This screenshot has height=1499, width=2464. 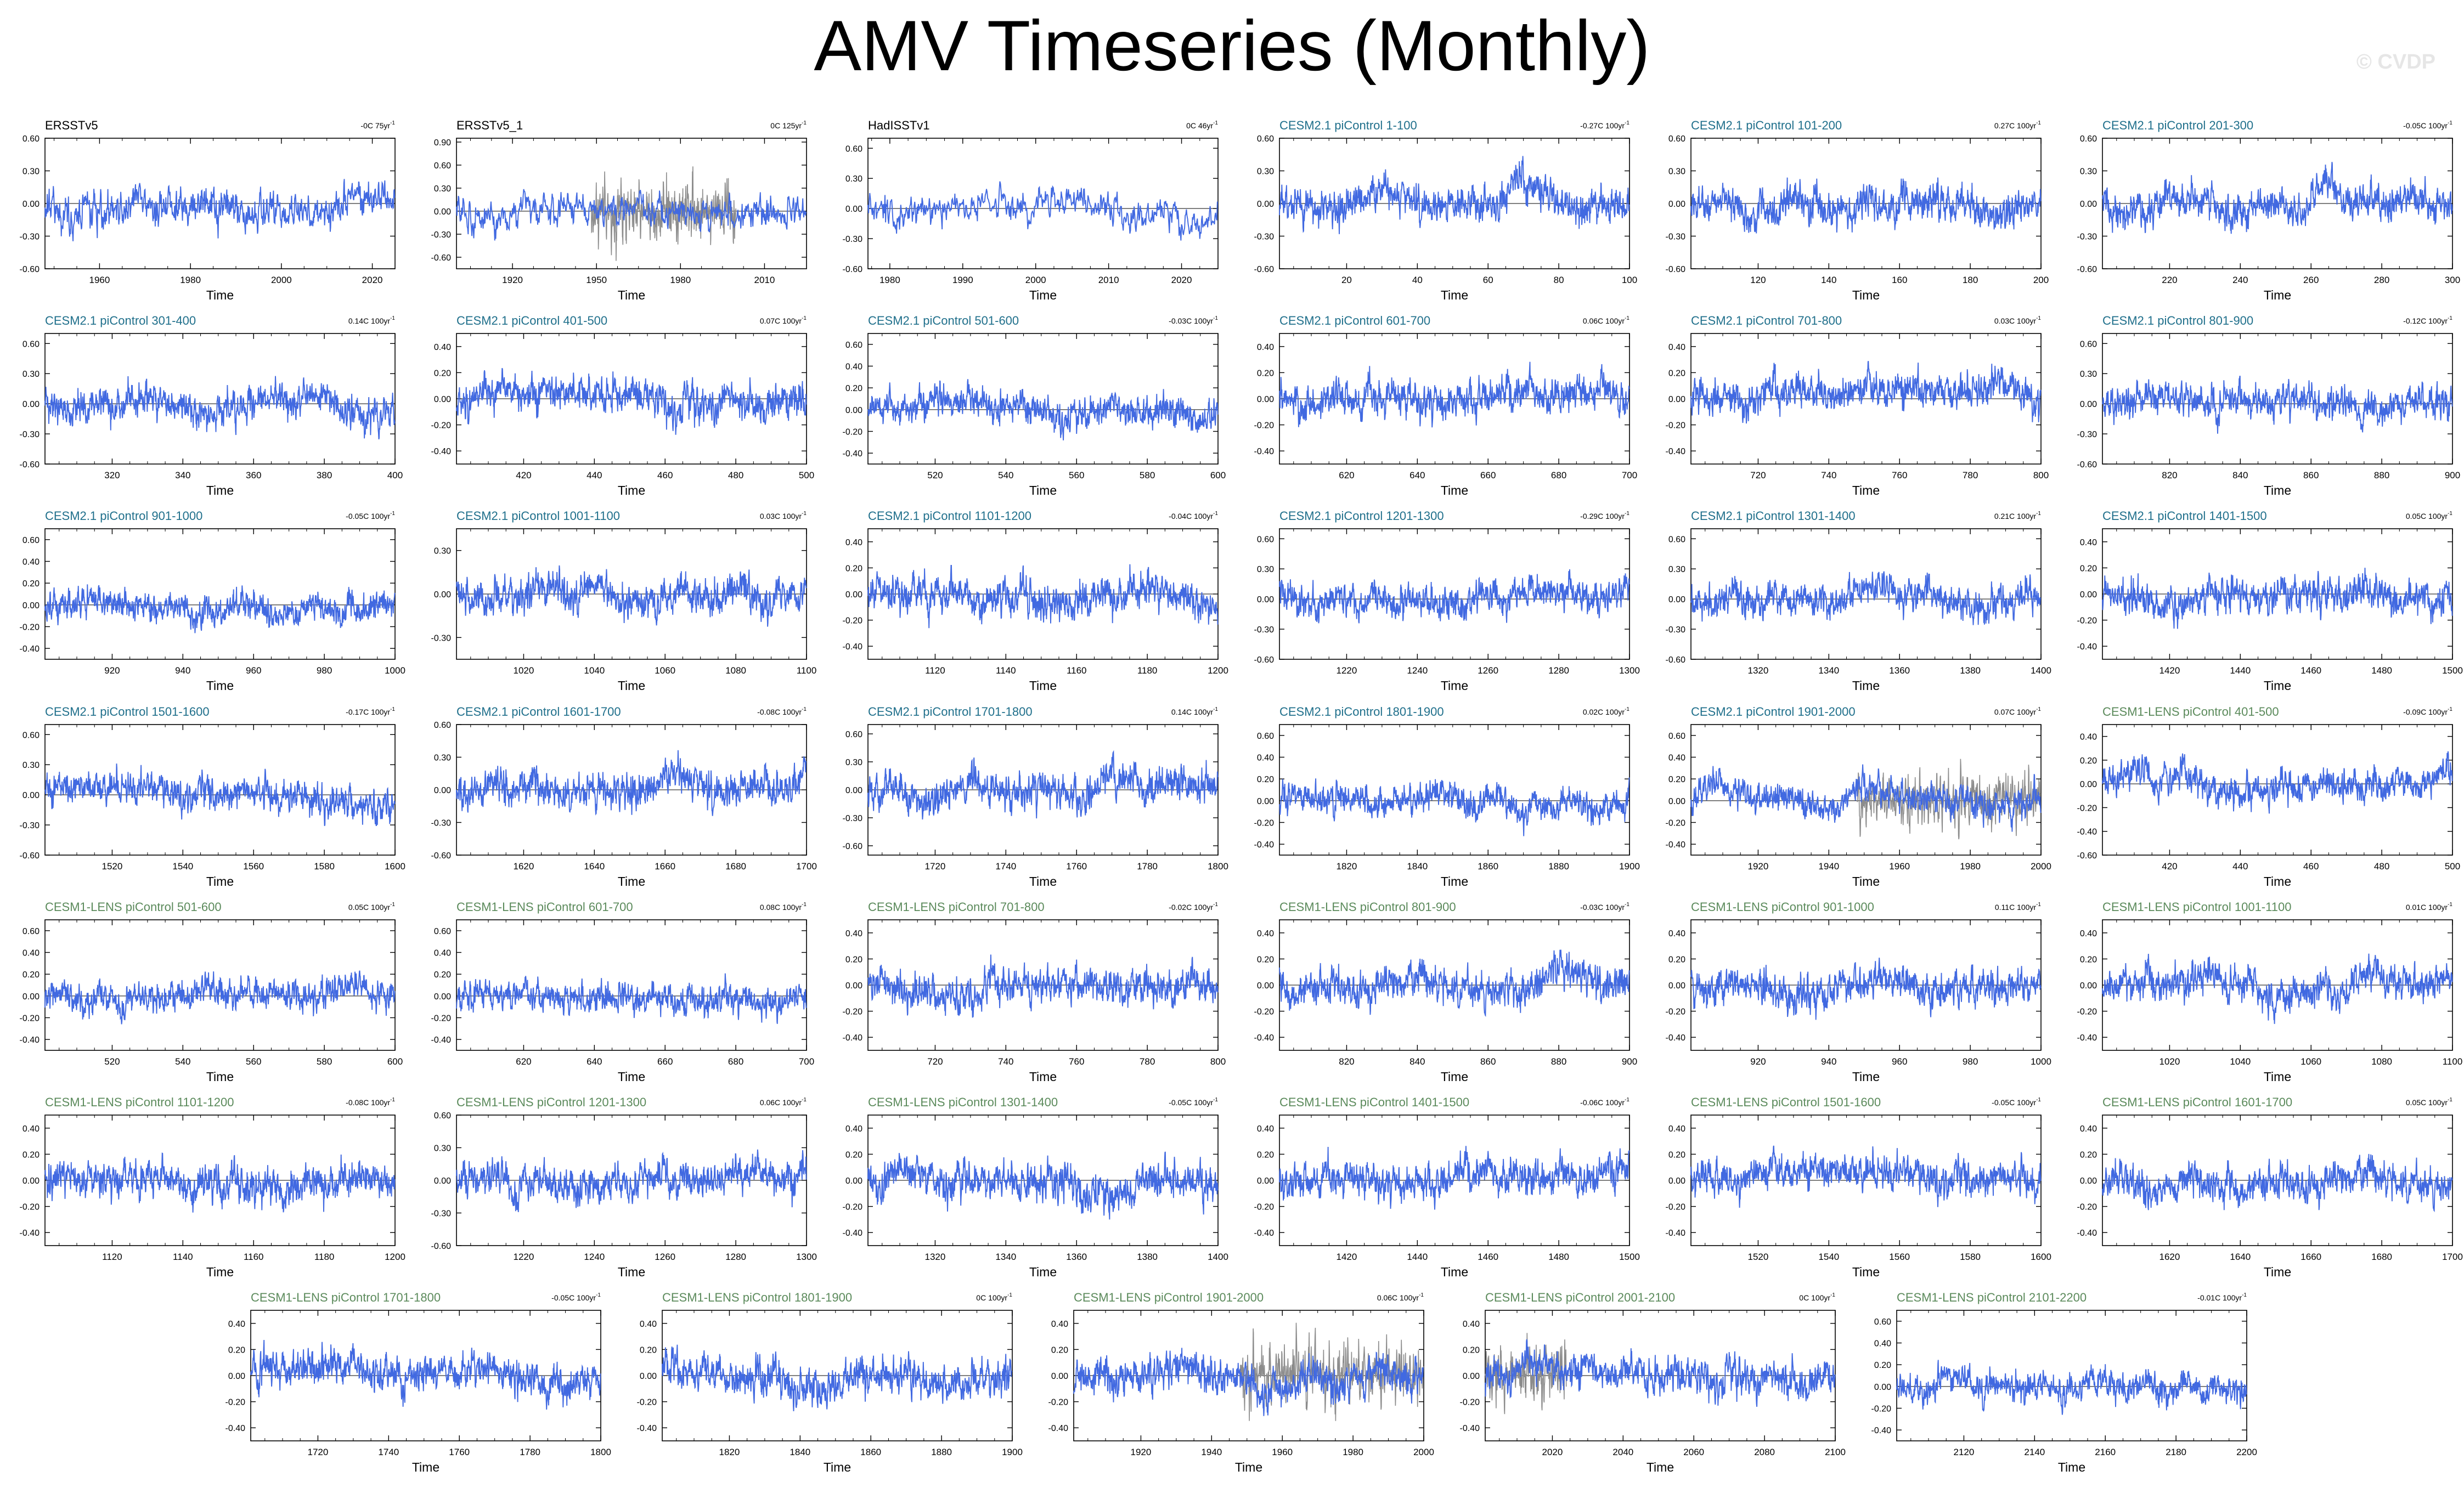 I want to click on x-tick-label: 700, so click(x=1629, y=475).